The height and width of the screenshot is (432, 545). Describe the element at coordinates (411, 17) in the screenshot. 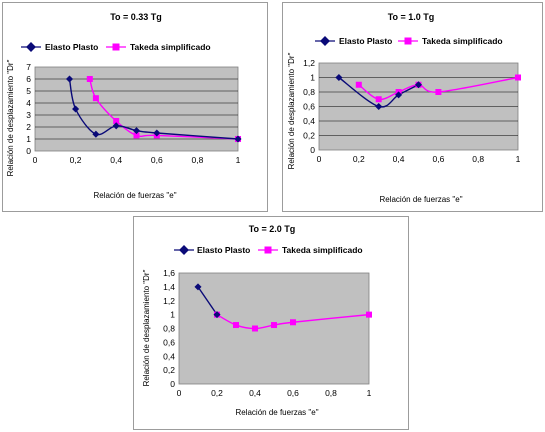

I see `chart-title: To = 1.0 Tg` at that location.